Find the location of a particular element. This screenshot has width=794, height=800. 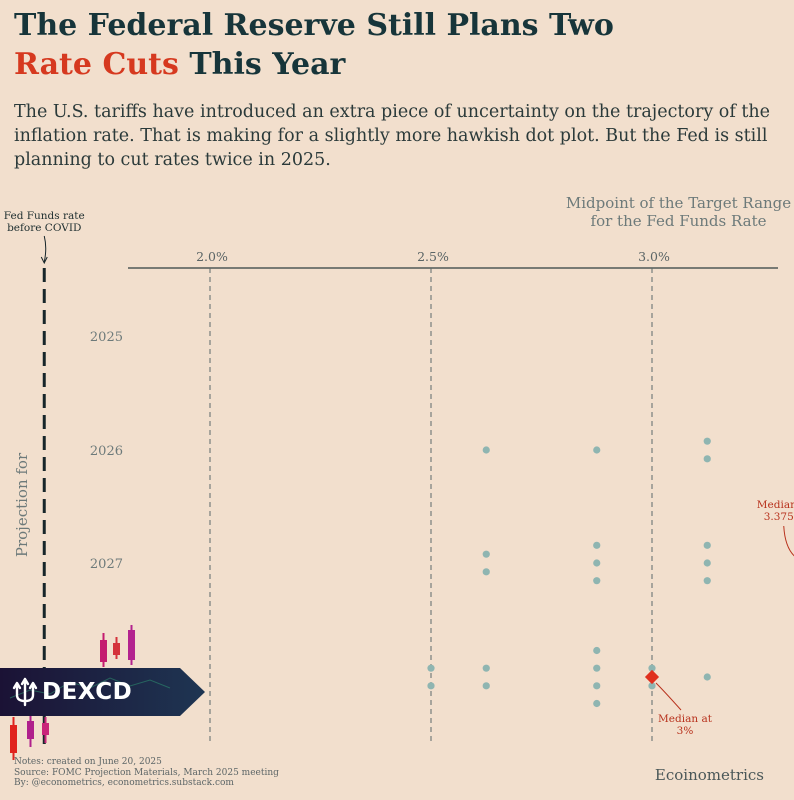

median-label-3-line-1: Median at is located at coordinates (685, 719).